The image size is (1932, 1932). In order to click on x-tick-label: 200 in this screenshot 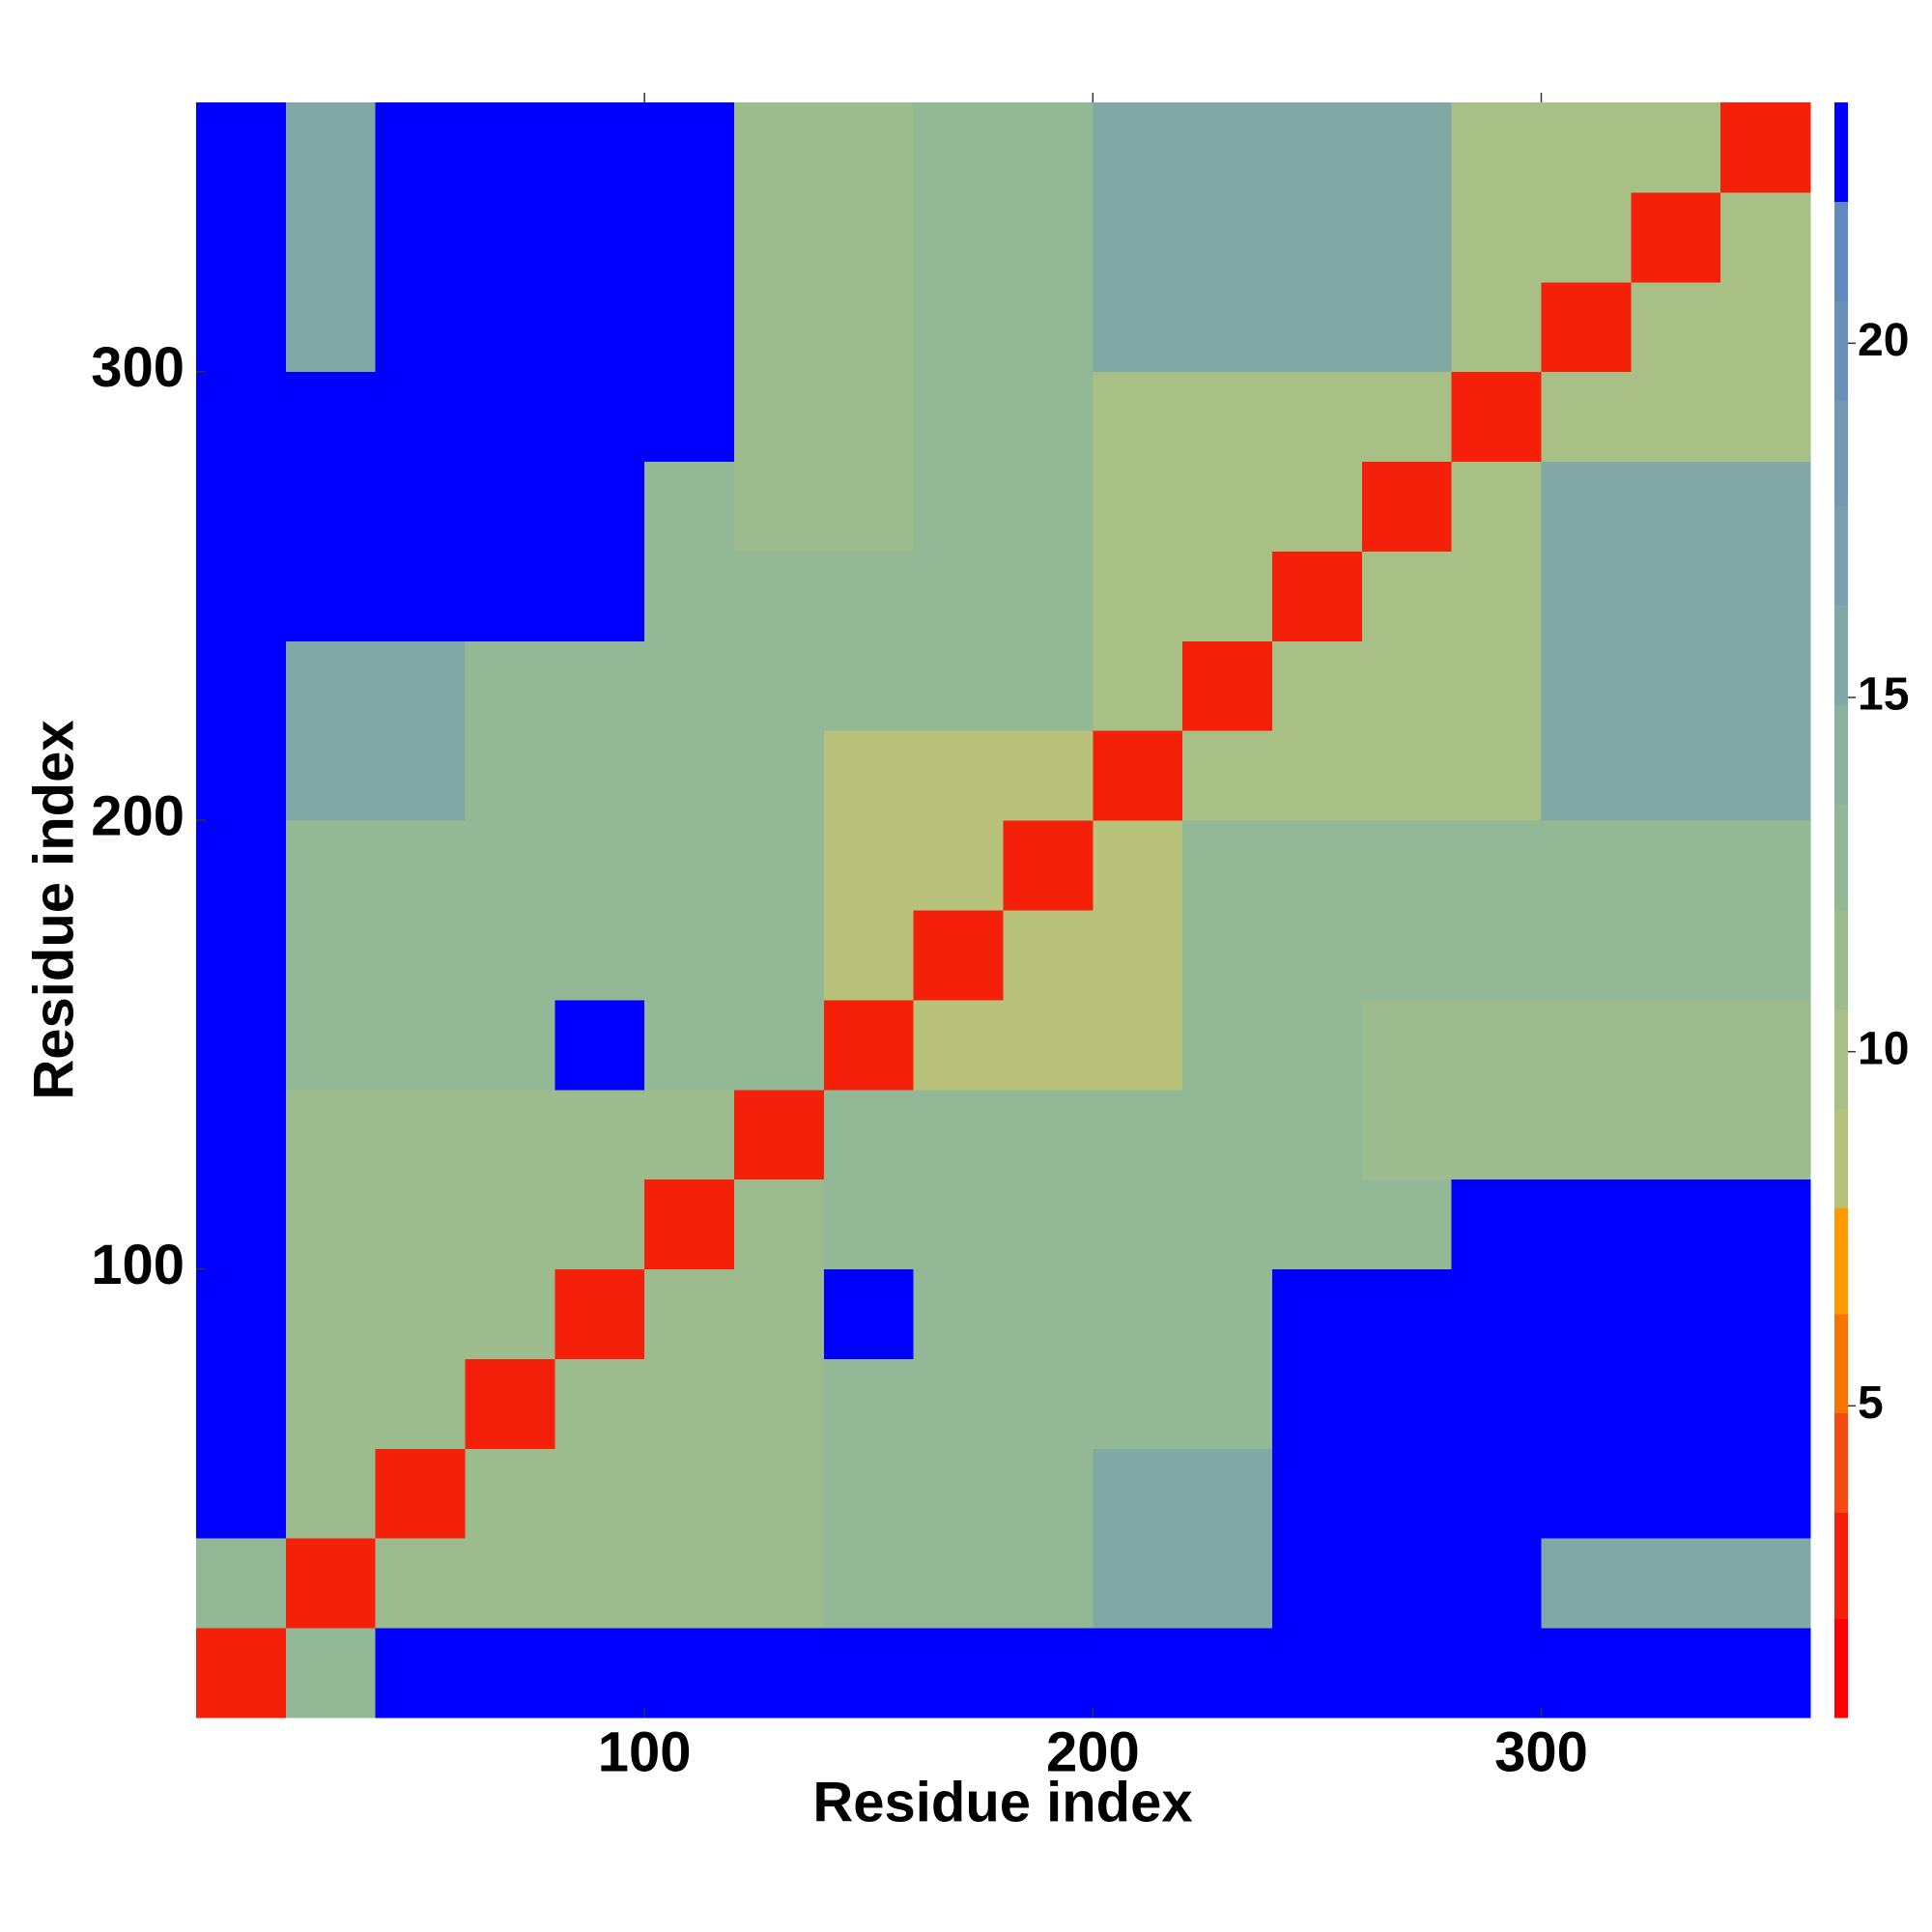, I will do `click(1093, 1751)`.